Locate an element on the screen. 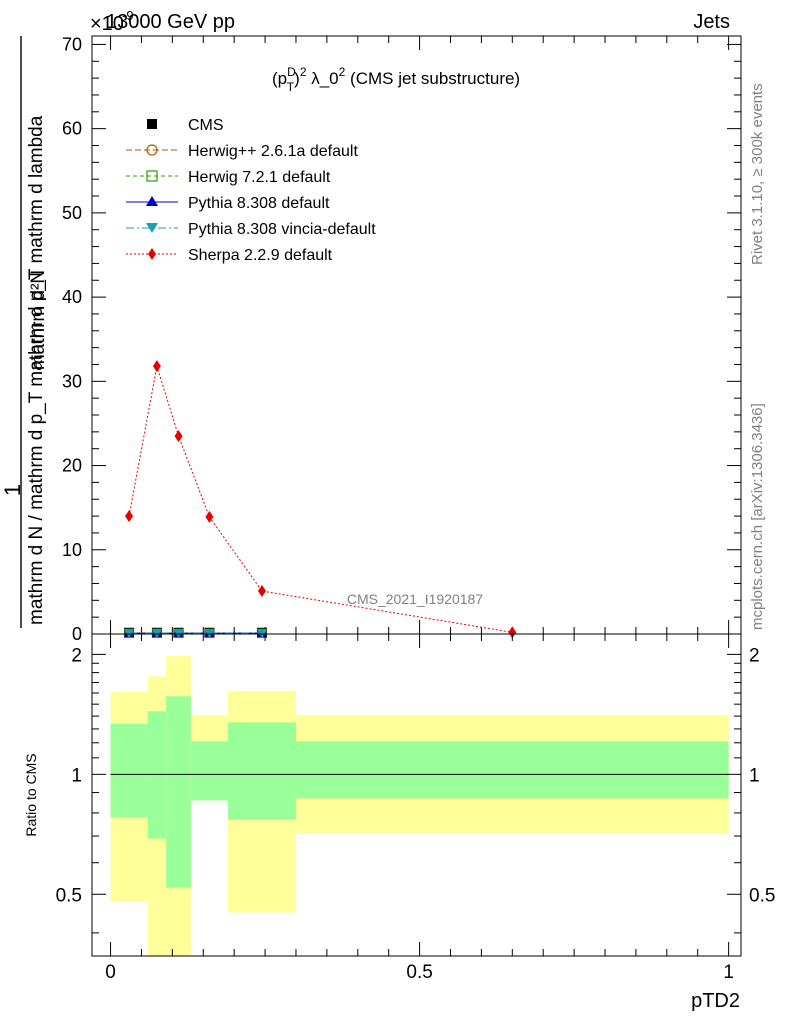 The width and height of the screenshot is (786, 1024). main-y-tick-label: 10 is located at coordinates (72, 550).